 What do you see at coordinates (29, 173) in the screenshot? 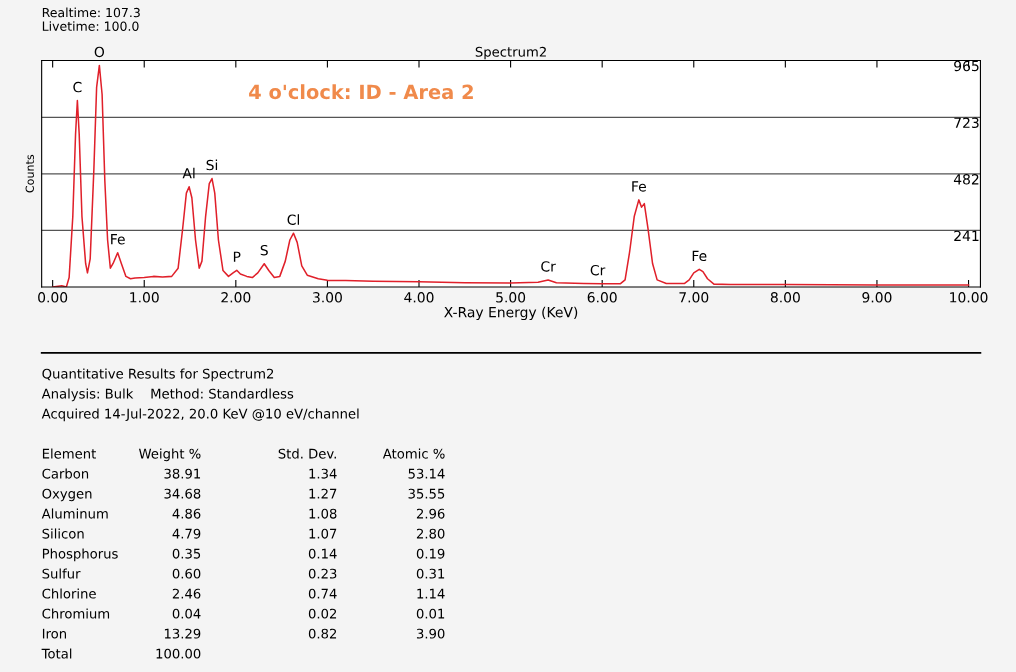
I see `y-axis-title: Counts` at bounding box center [29, 173].